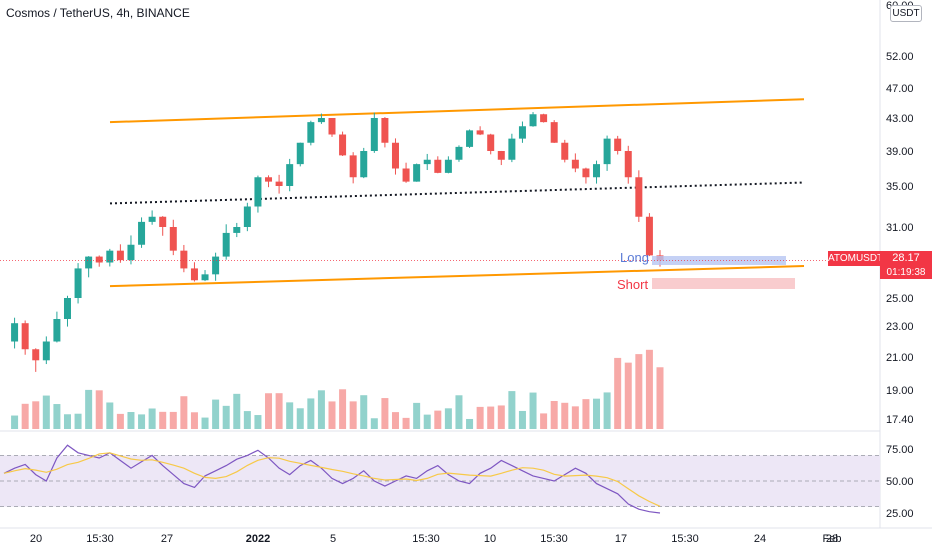 The height and width of the screenshot is (550, 932). Describe the element at coordinates (621, 539) in the screenshot. I see `time-tick-label: 17` at that location.